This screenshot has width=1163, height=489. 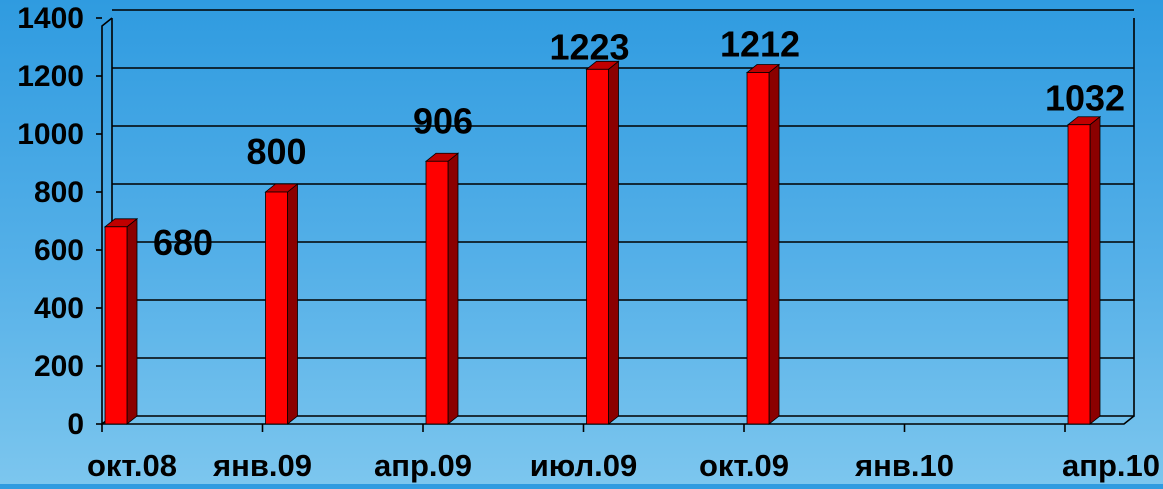 What do you see at coordinates (760, 44) in the screenshot?
I see `data-label: 1212` at bounding box center [760, 44].